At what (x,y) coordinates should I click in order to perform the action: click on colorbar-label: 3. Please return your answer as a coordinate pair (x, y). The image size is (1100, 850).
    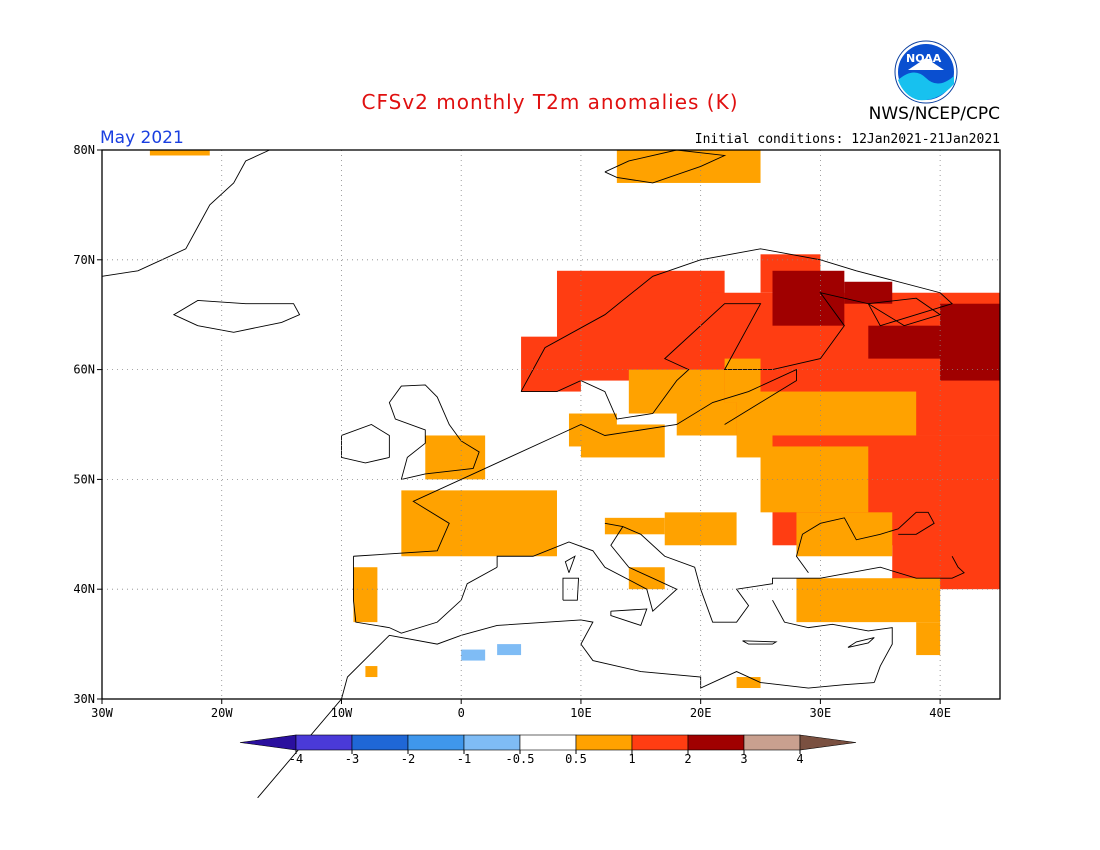
    Looking at the image, I should click on (743, 759).